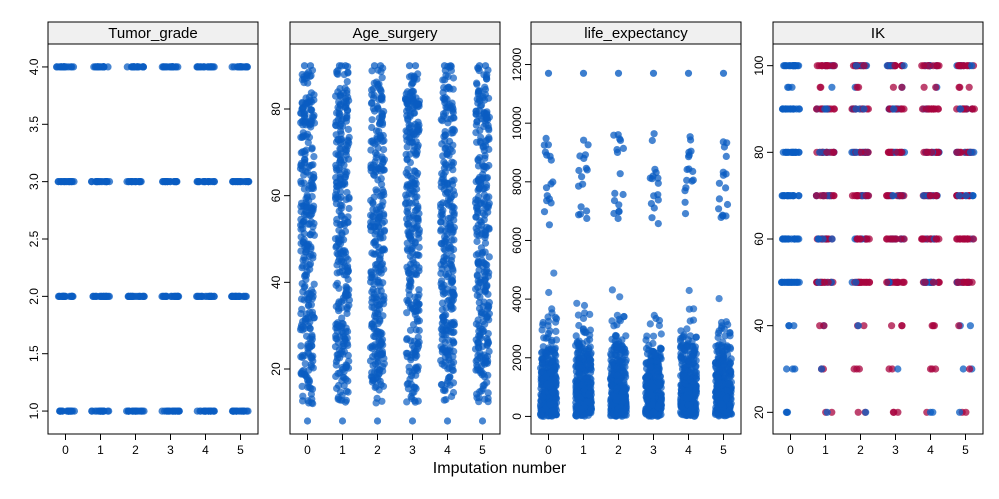 The height and width of the screenshot is (499, 999). Describe the element at coordinates (517, 240) in the screenshot. I see `y-tick-label: 6000` at that location.